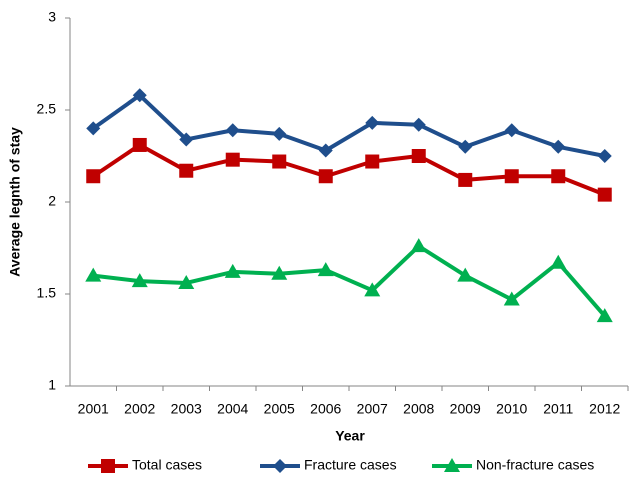 The image size is (629, 478). What do you see at coordinates (350, 436) in the screenshot?
I see `x-axis-title: Year` at bounding box center [350, 436].